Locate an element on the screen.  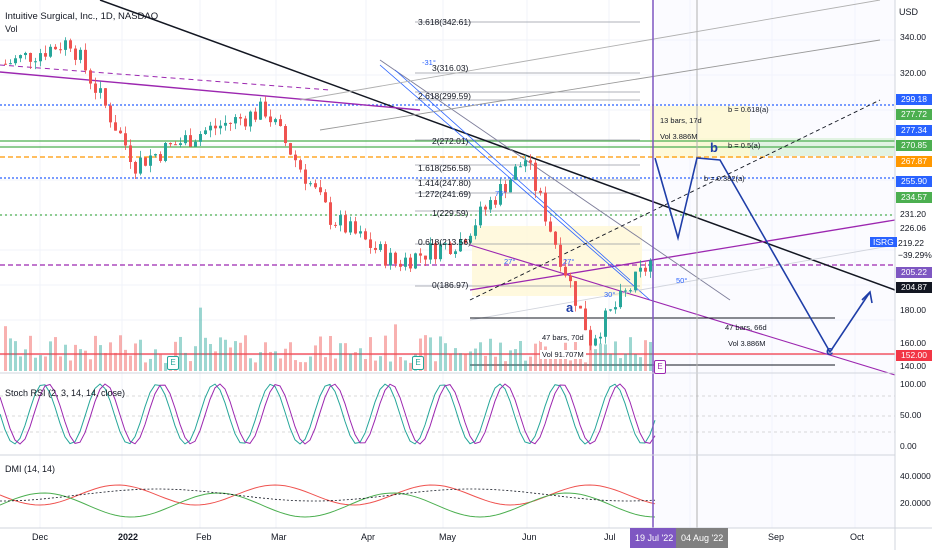
chart-title: Intuitive Surgical, Inc., 1D, NASDAQ is located at coordinates (82, 16).